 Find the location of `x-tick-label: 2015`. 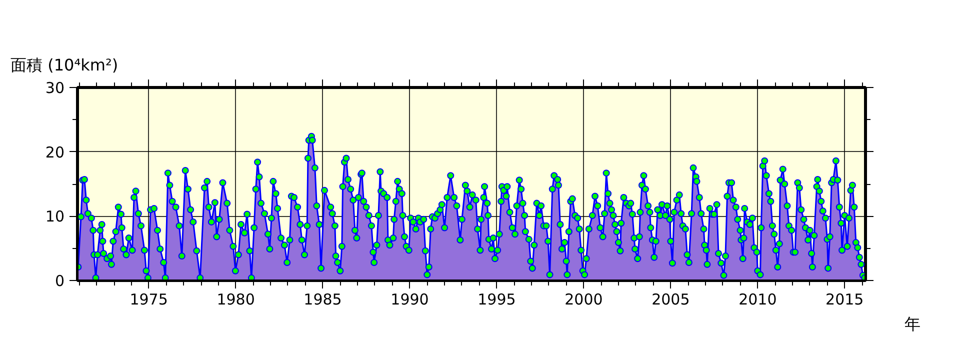

x-tick-label: 2015 is located at coordinates (845, 299).